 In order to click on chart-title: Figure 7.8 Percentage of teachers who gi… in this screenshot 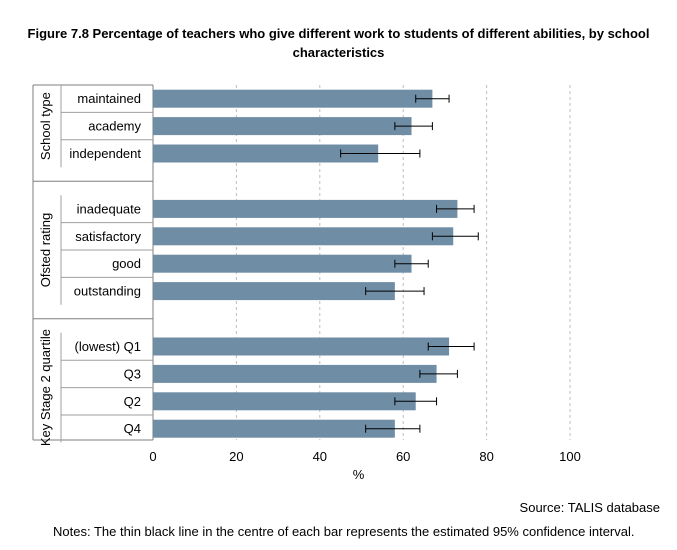, I will do `click(338, 43)`.